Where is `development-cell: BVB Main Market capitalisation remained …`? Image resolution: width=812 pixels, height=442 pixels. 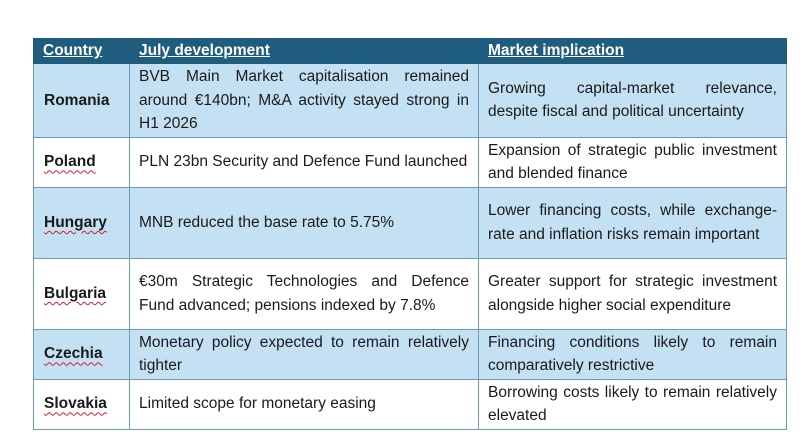
development-cell: BVB Main Market capitalisation remained … is located at coordinates (304, 100).